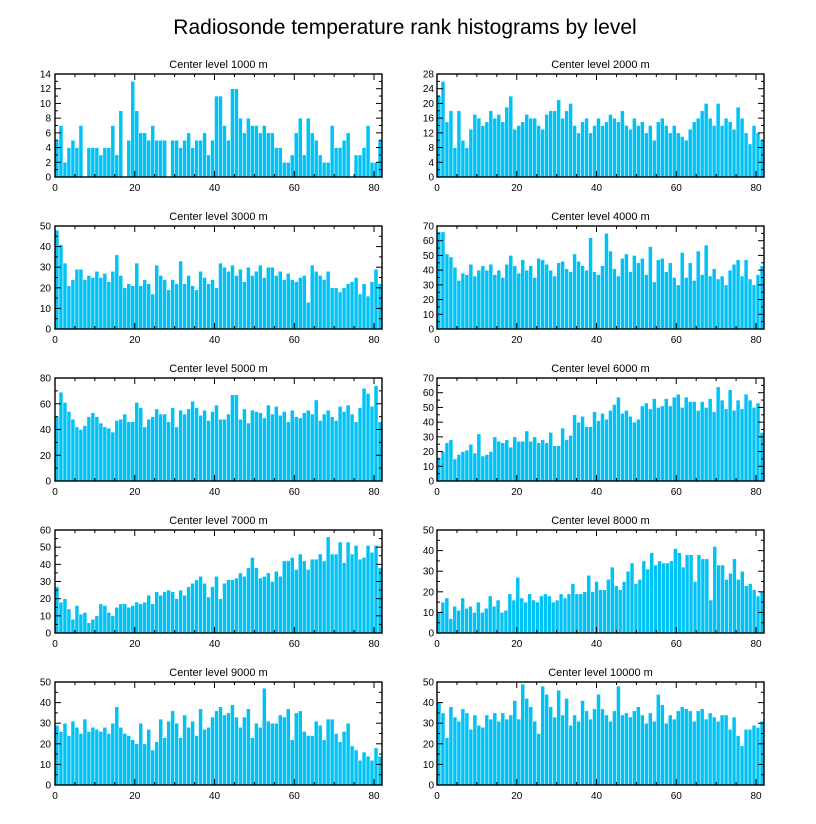 The image size is (816, 824). I want to click on chart-panel-10: Center level 10000 m 0 20 40 60 80 0 10 20 30 40 50, so click(594, 734).